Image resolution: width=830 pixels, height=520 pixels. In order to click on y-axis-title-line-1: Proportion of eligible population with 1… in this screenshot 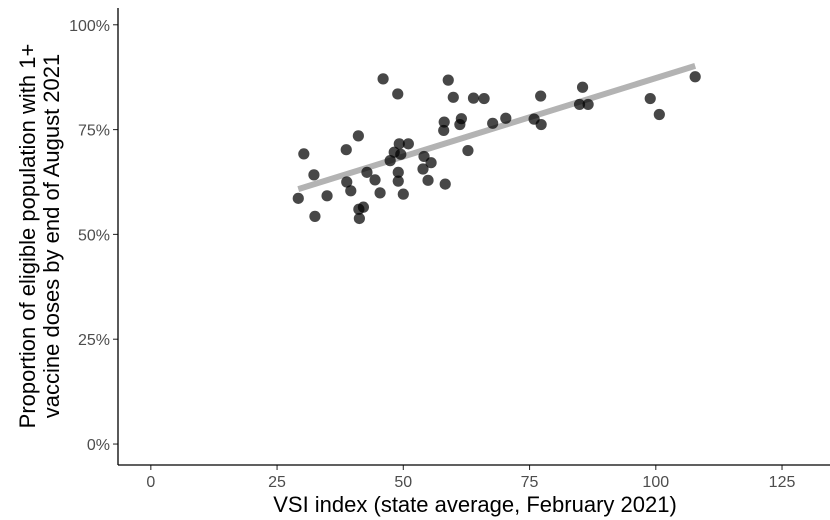, I will do `click(27, 236)`.